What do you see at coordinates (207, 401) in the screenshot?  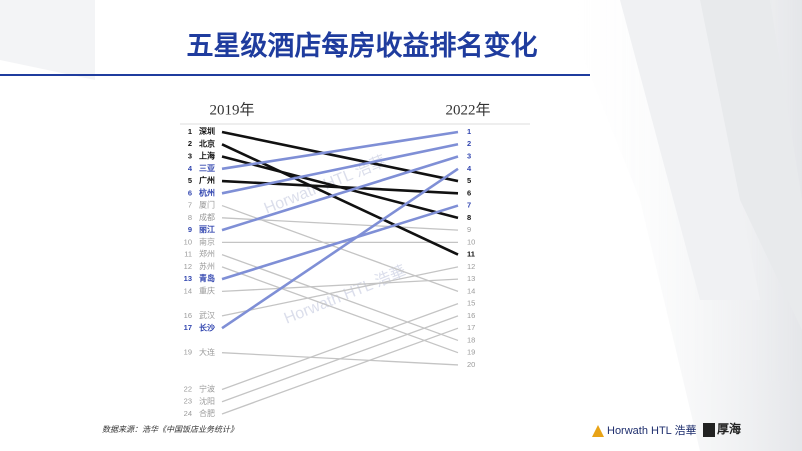 I see `city-name: 沈阳` at bounding box center [207, 401].